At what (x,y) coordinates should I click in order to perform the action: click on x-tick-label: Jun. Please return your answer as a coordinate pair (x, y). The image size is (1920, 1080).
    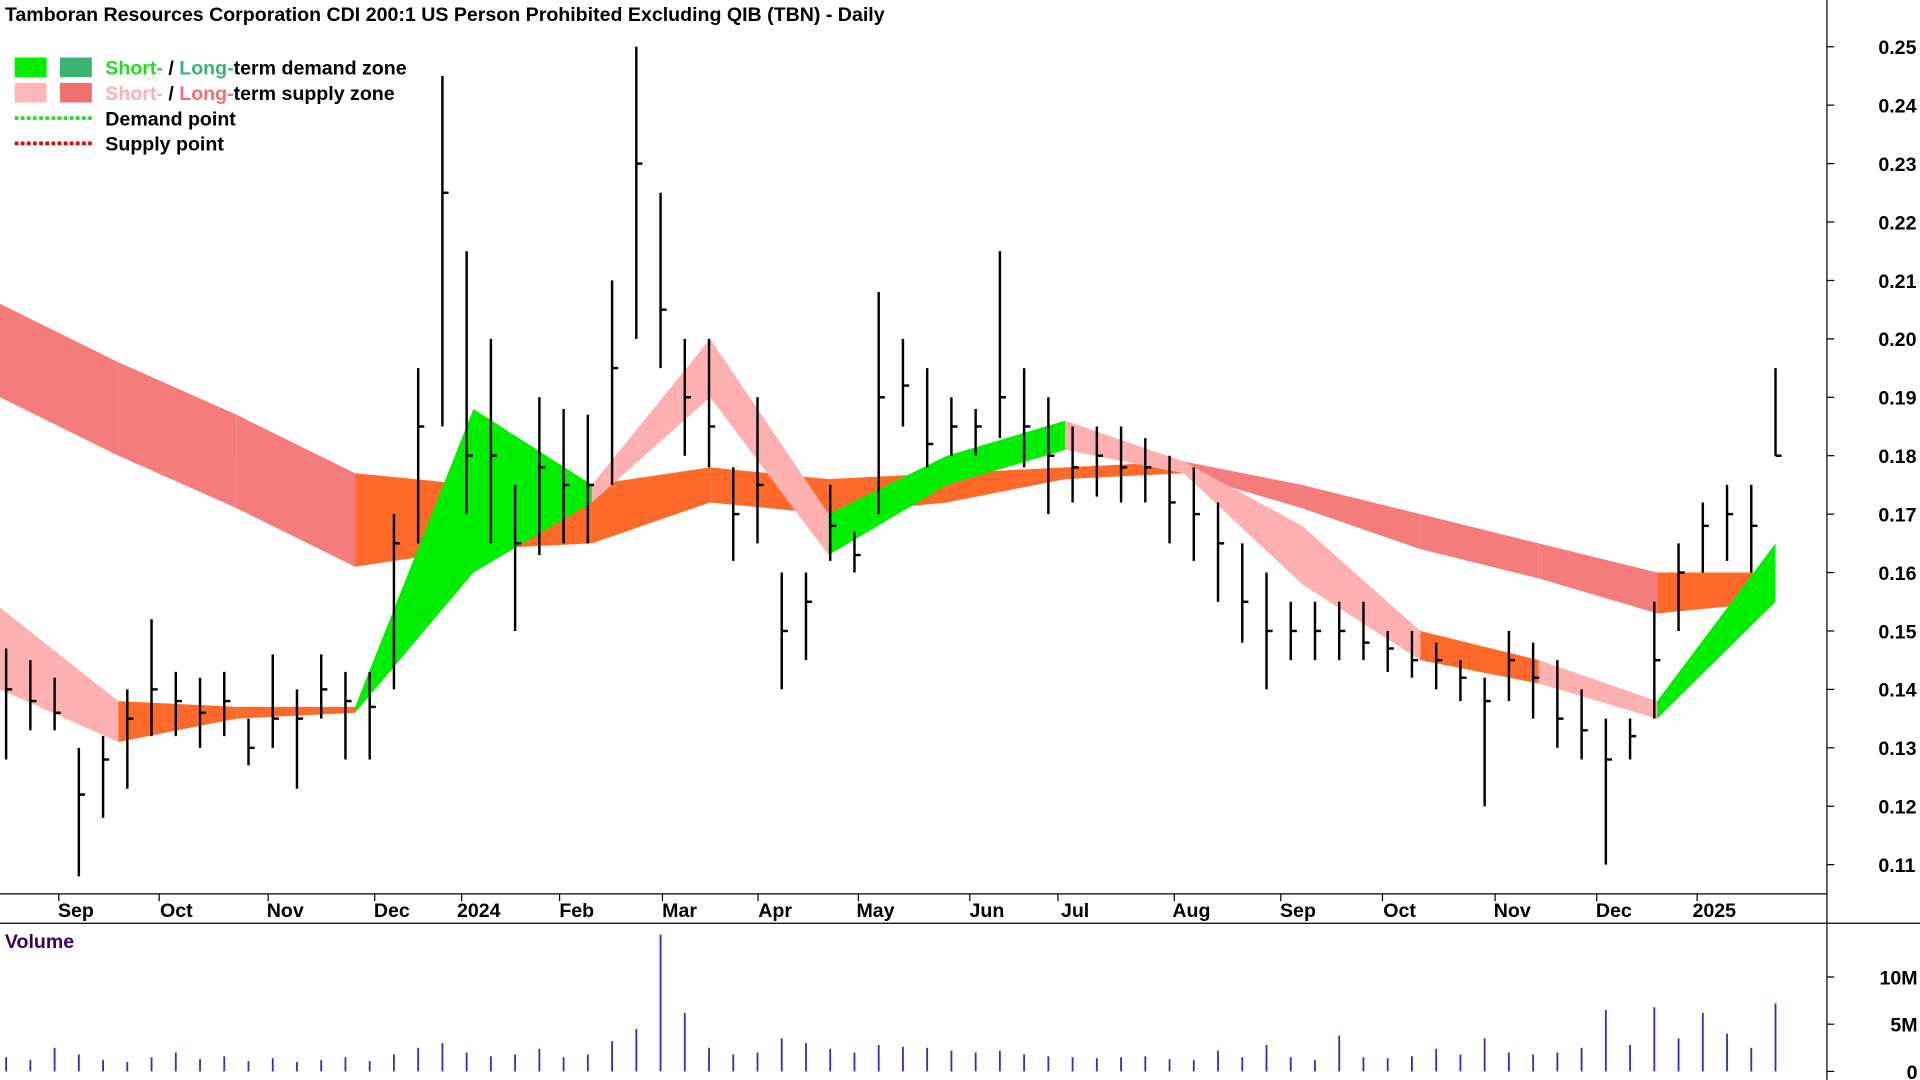
    Looking at the image, I should click on (987, 911).